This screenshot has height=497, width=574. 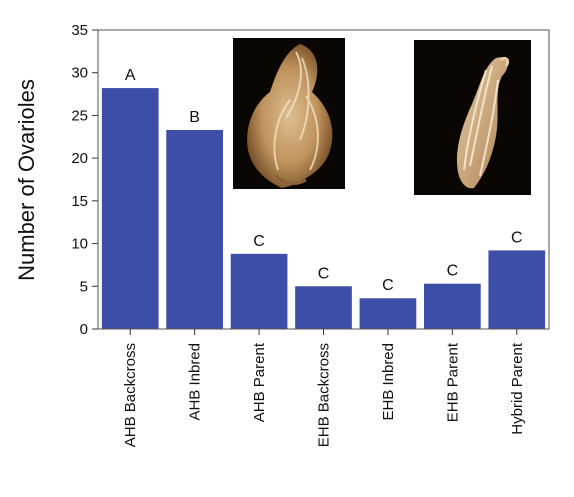 I want to click on y-axis-title: Number of Ovarioles, so click(x=26, y=180).